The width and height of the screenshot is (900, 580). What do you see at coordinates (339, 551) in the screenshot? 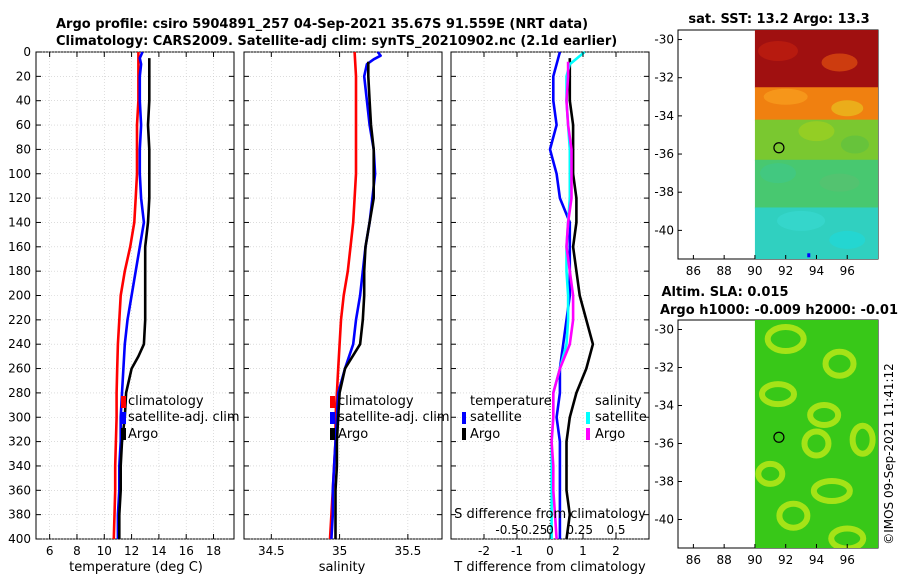
I see `x-tick-label: 35` at bounding box center [339, 551].